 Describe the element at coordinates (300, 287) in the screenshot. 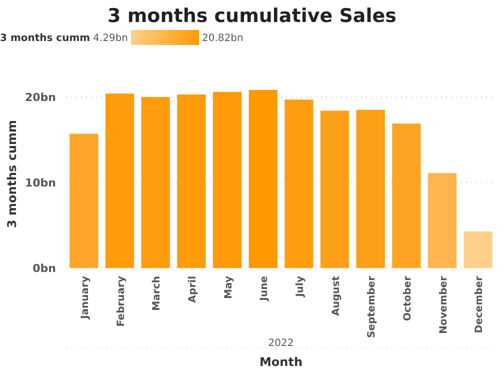

I see `x-tick-label: July` at that location.